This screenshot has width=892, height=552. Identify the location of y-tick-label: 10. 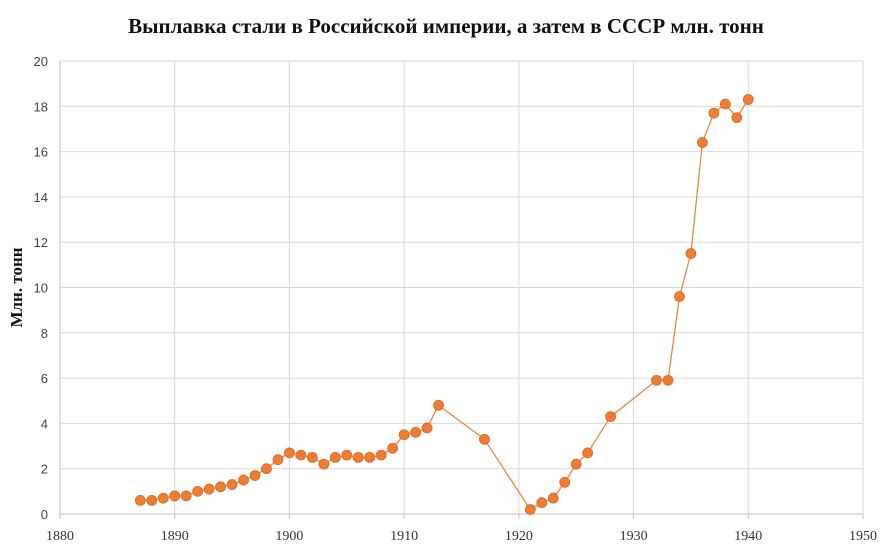
(41, 288).